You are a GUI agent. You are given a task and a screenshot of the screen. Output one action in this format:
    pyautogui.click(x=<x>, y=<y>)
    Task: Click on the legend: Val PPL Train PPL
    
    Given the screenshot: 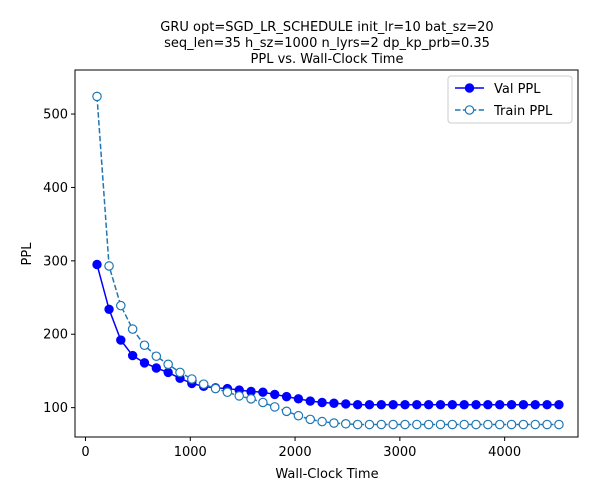 What is the action you would take?
    pyautogui.click(x=510, y=99)
    